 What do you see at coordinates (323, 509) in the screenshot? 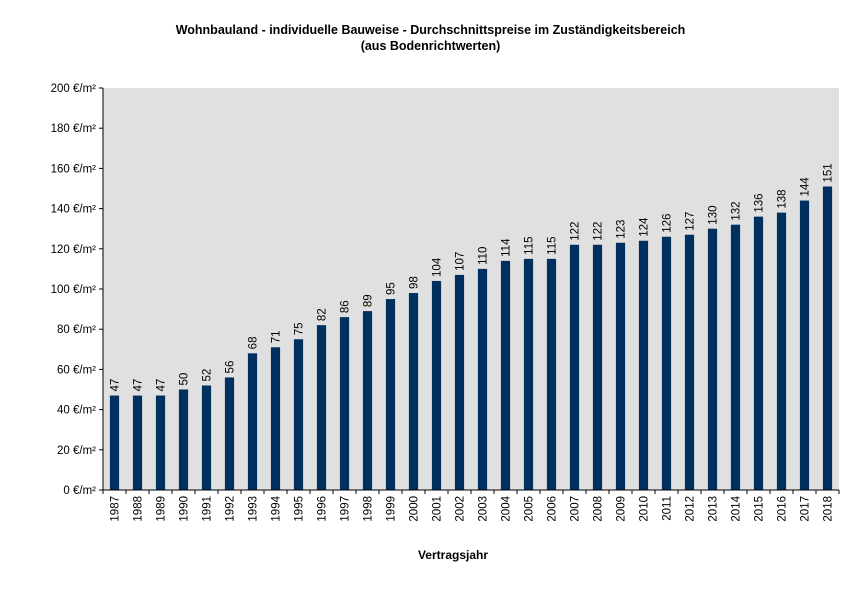
I see `x-tick-label-1996: 1996` at bounding box center [323, 509].